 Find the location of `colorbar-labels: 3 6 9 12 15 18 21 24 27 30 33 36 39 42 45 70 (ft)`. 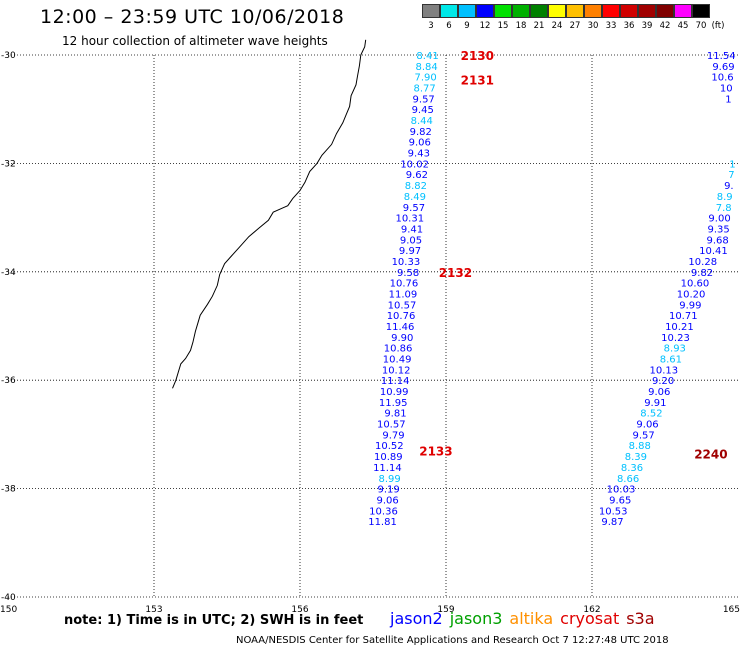

colorbar-labels: 3 6 9 12 15 18 21 24 27 30 33 36 39 42 45 70 (ft) is located at coordinates (573, 24).